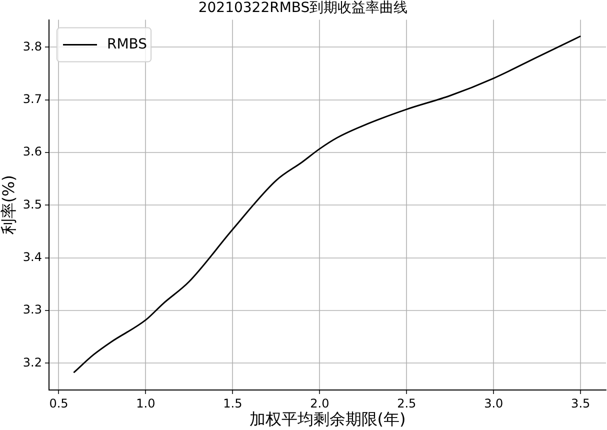  What do you see at coordinates (494, 403) in the screenshot?
I see `x-tick-label: 3.0` at bounding box center [494, 403].